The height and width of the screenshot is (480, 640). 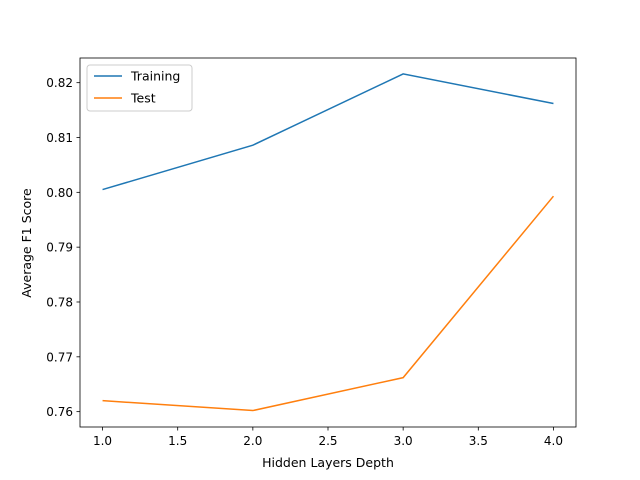 I want to click on x-tick-label: 2.0, so click(x=252, y=441).